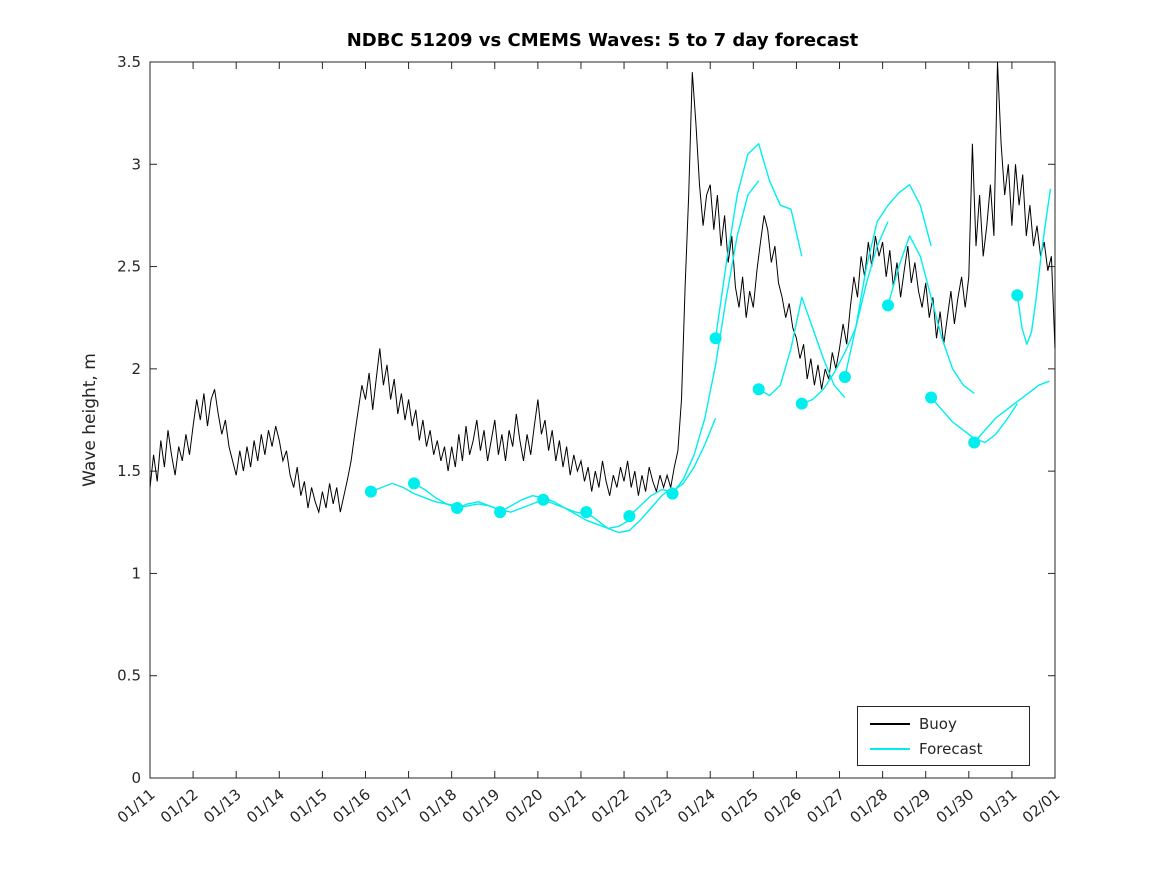  What do you see at coordinates (739, 806) in the screenshot?
I see `x-tick-label: 01/25` at bounding box center [739, 806].